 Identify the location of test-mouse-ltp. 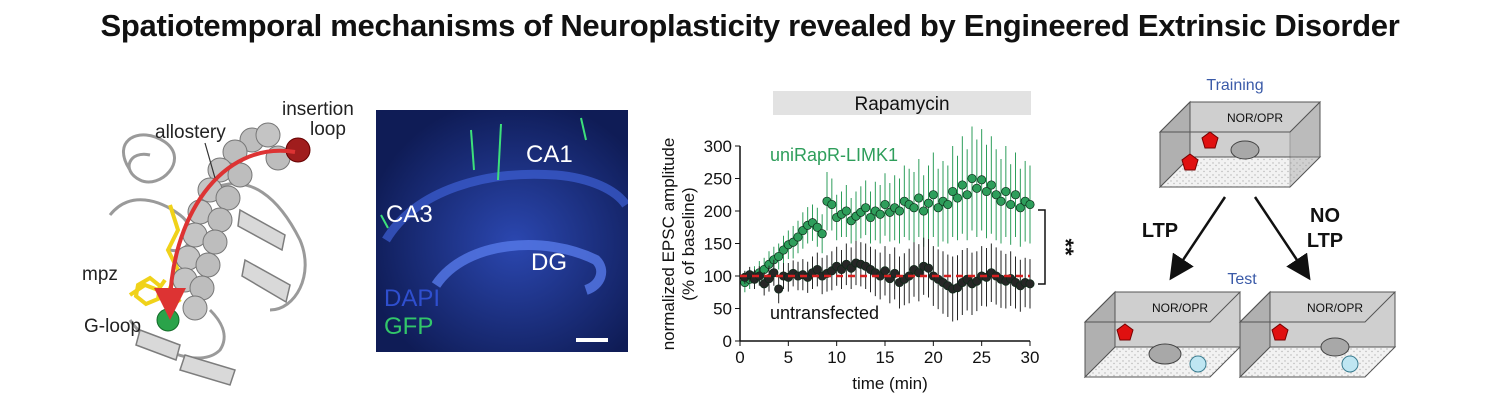
(1165, 354).